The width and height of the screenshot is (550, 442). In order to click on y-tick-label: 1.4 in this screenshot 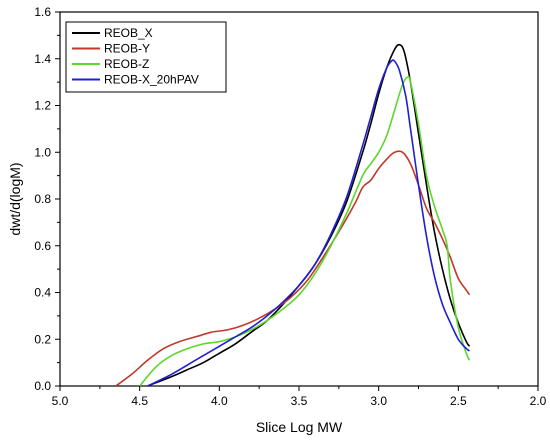, I will do `click(42, 59)`.